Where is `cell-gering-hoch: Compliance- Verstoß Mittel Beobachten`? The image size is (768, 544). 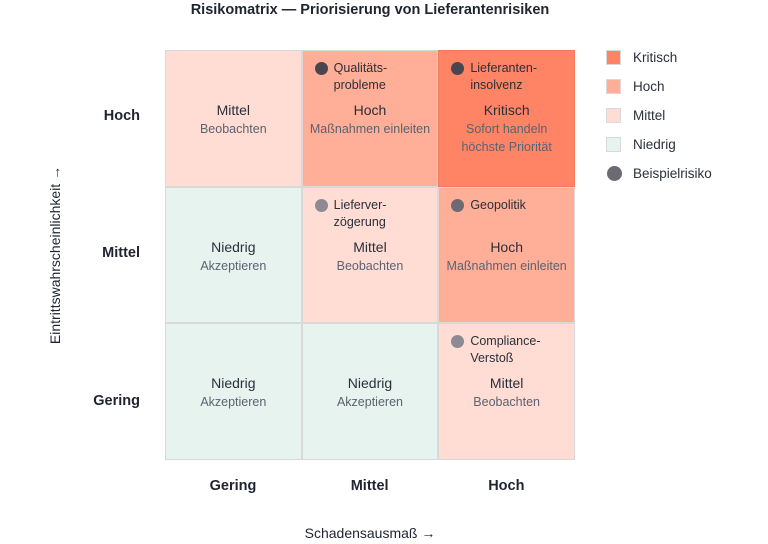 cell-gering-hoch: Compliance- Verstoß Mittel Beobachten is located at coordinates (506, 391).